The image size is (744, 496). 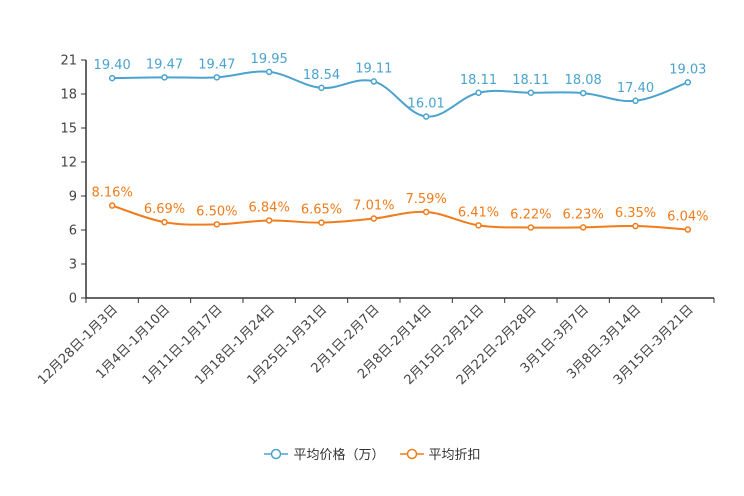 What do you see at coordinates (373, 68) in the screenshot?
I see `data-label: 19.11` at bounding box center [373, 68].